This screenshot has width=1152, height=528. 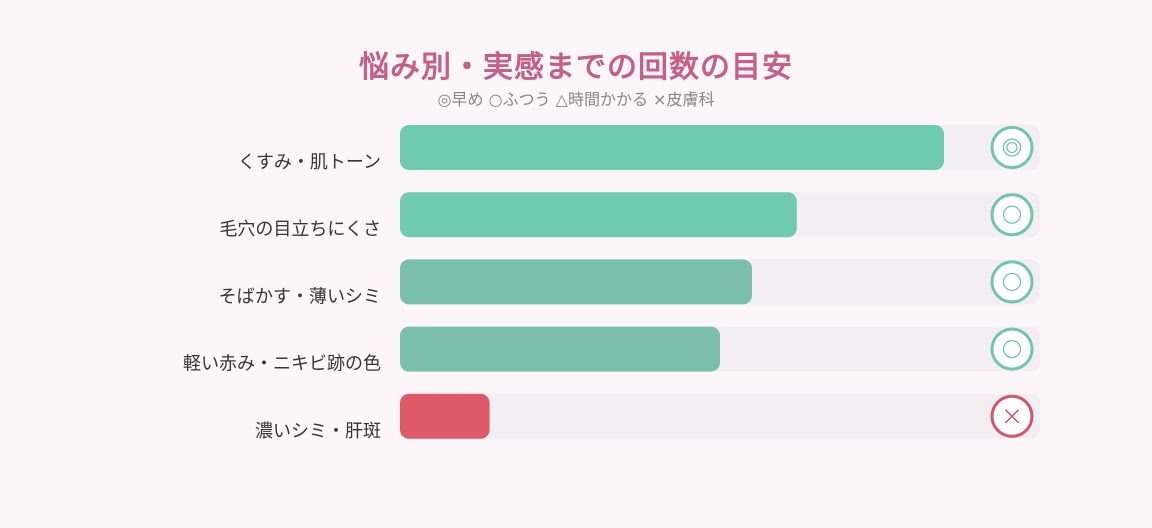 What do you see at coordinates (576, 67) in the screenshot?
I see `chart-title: 悩み別・実感までの回数の目安` at bounding box center [576, 67].